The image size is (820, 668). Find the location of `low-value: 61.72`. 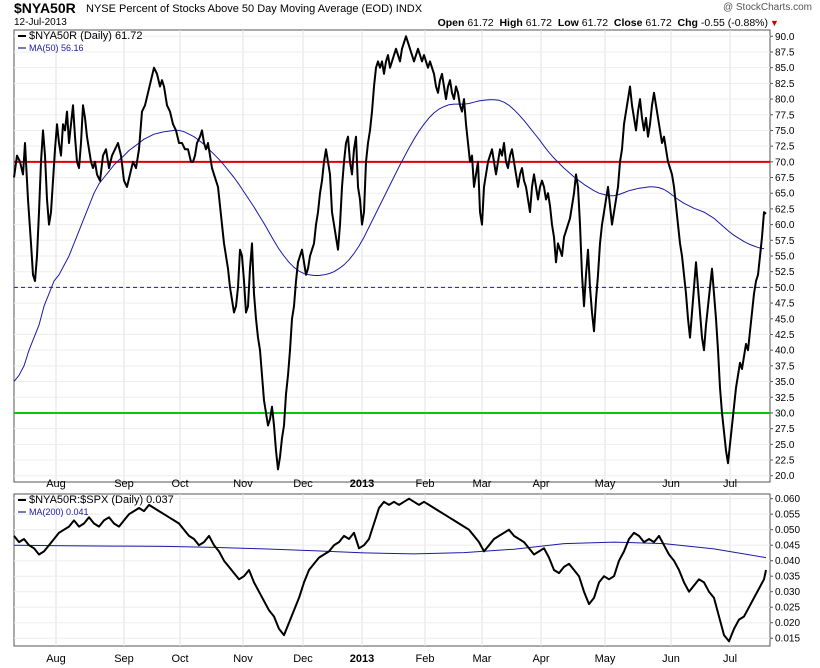

low-value: 61.72 is located at coordinates (595, 23).